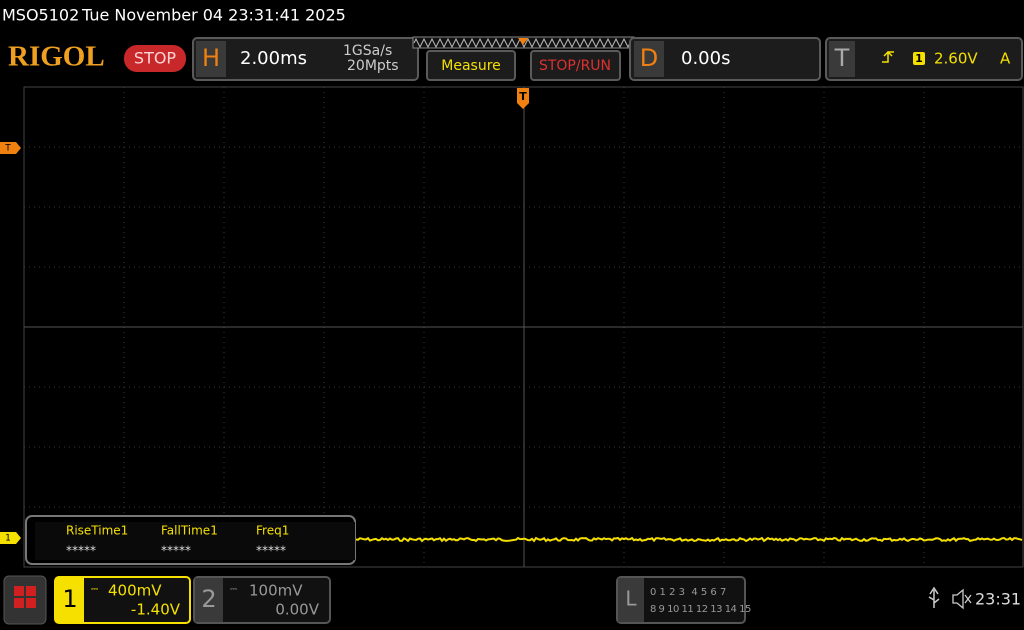  Describe the element at coordinates (934, 597) in the screenshot. I see `usb-icon` at that location.